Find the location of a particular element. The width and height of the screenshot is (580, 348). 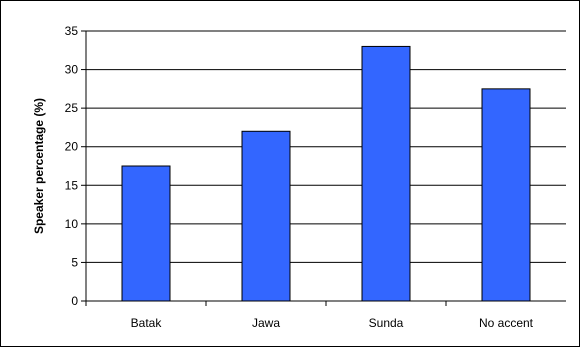

bar-batak is located at coordinates (146, 233).